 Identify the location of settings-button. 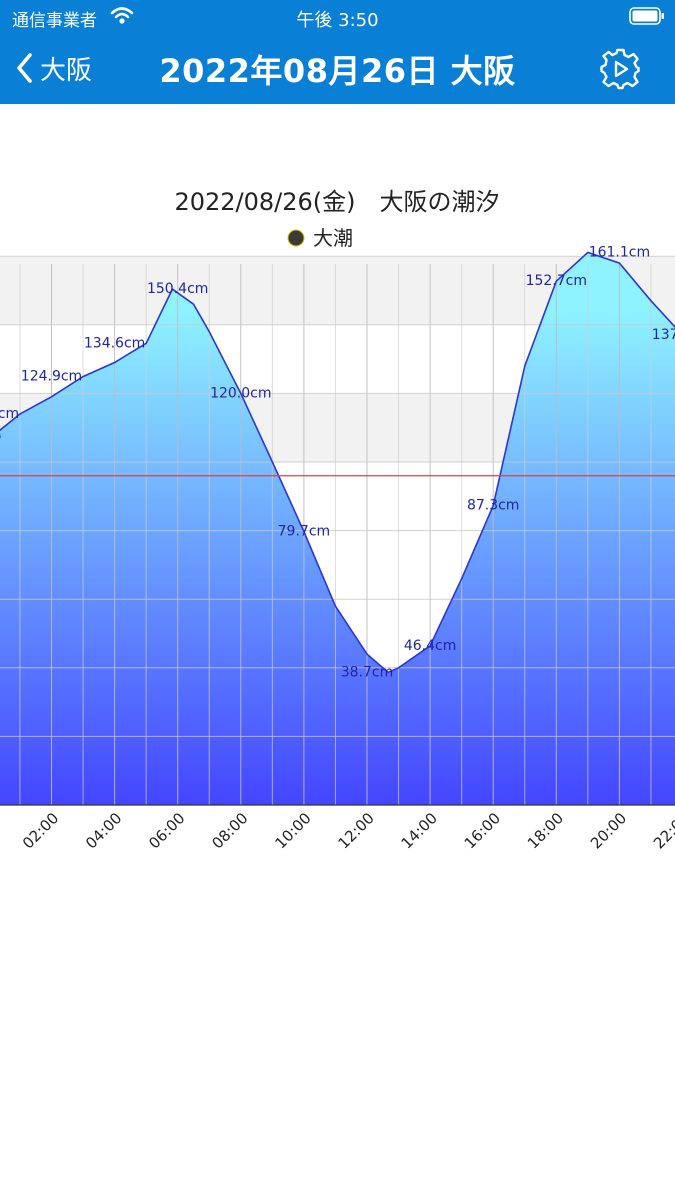
(620, 69).